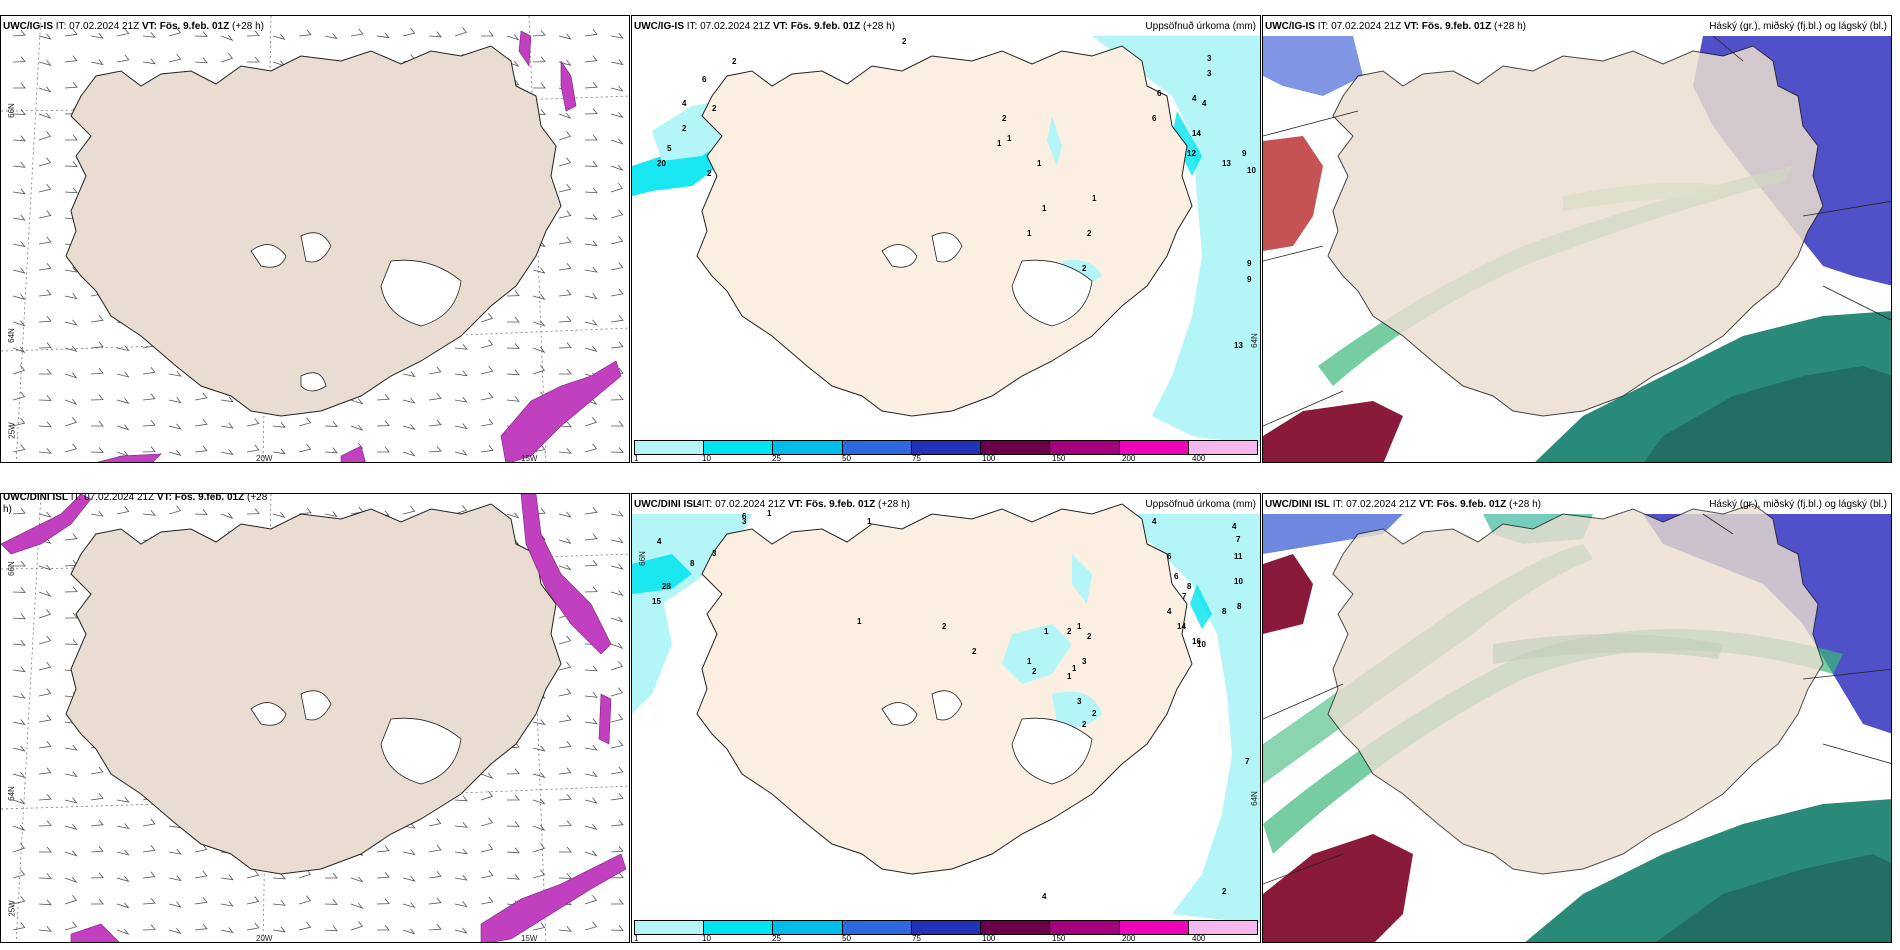  What do you see at coordinates (636, 938) in the screenshot?
I see `legend-label: 1` at bounding box center [636, 938].